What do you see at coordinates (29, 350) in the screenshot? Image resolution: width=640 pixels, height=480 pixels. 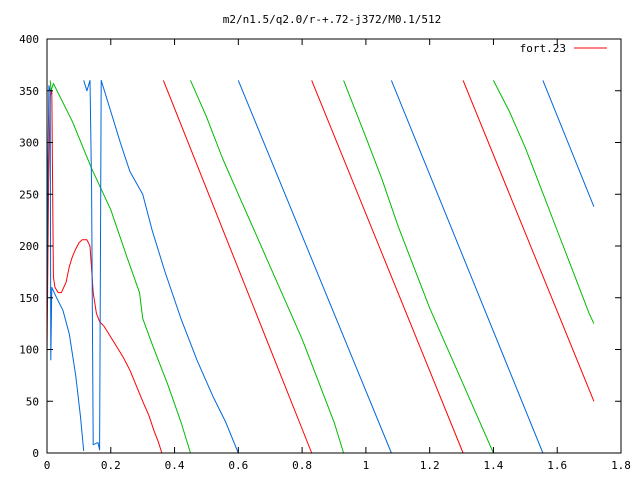 I see `y-tick-label: 100` at bounding box center [29, 350].